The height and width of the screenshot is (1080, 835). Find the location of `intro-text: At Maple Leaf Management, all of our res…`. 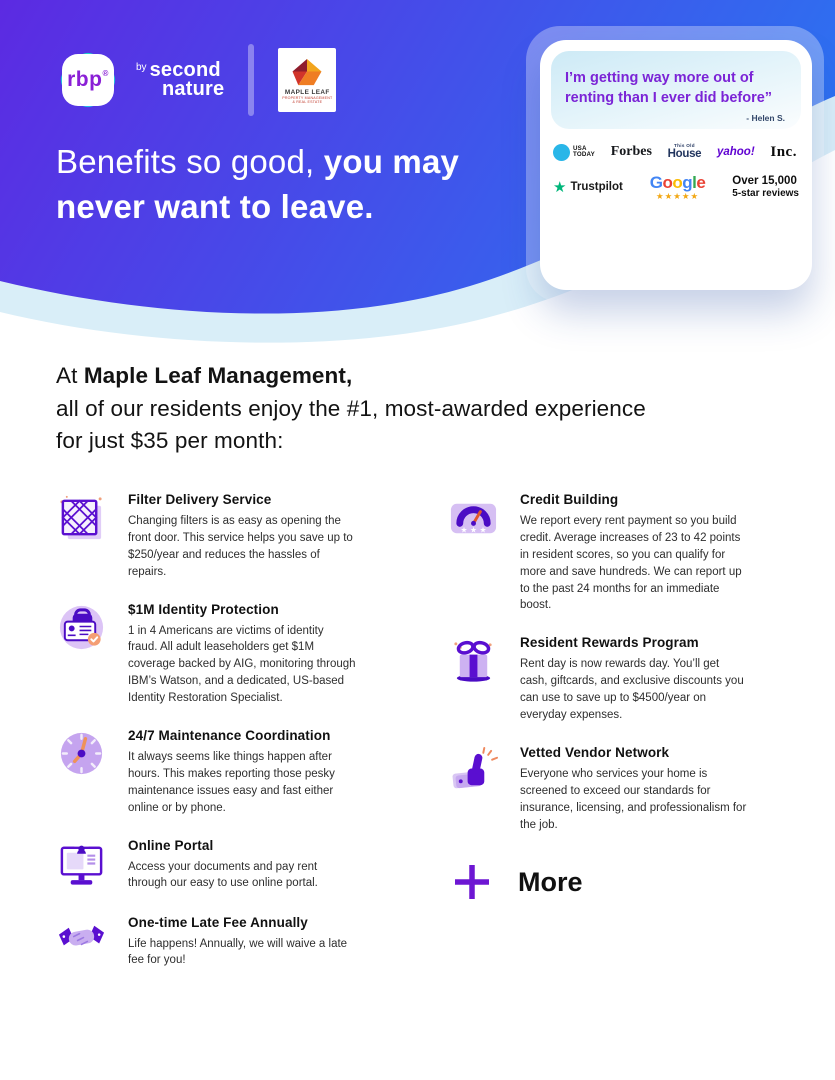

intro-text: At Maple Leaf Management, all of our res… is located at coordinates (351, 408).